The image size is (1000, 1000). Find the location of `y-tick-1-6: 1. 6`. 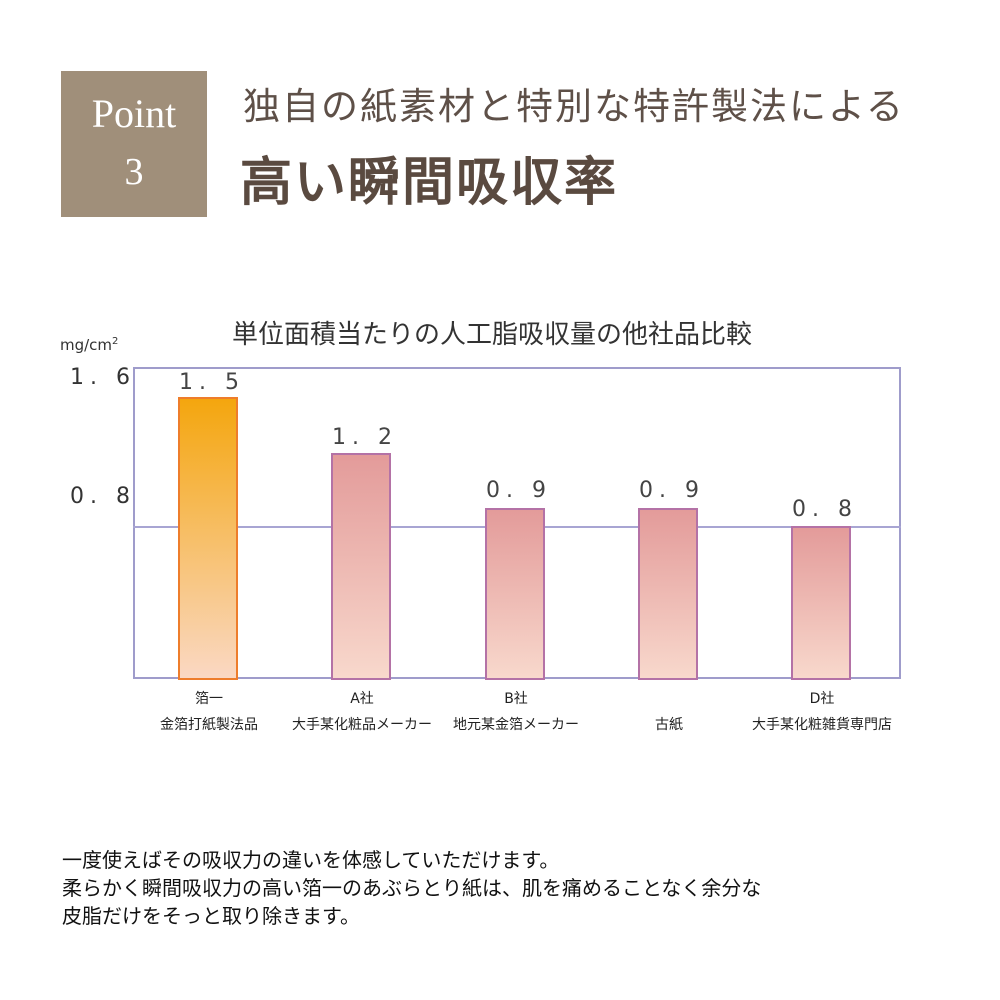

y-tick-1-6: 1. 6 is located at coordinates (103, 377).